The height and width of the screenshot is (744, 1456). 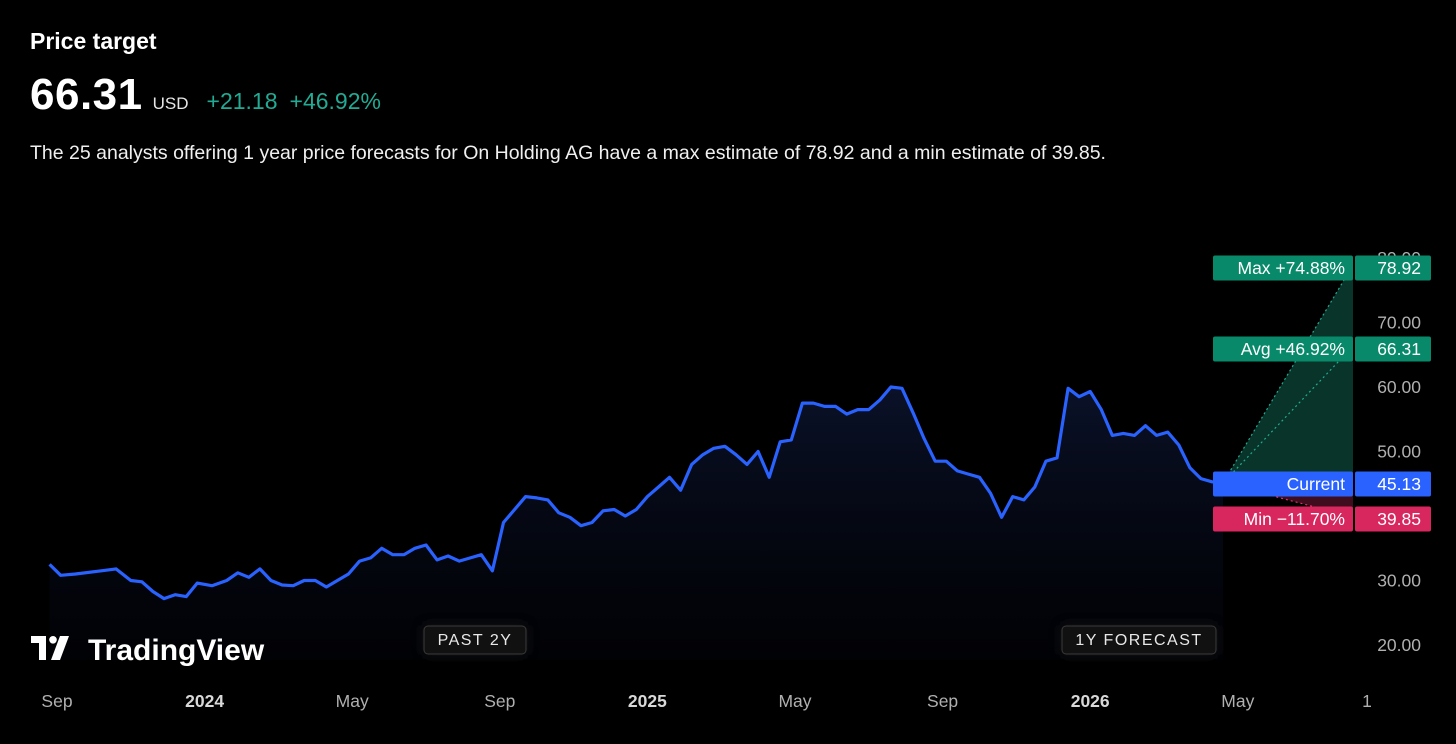 I want to click on current-label-group: Current 45.13, so click(x=1322, y=484).